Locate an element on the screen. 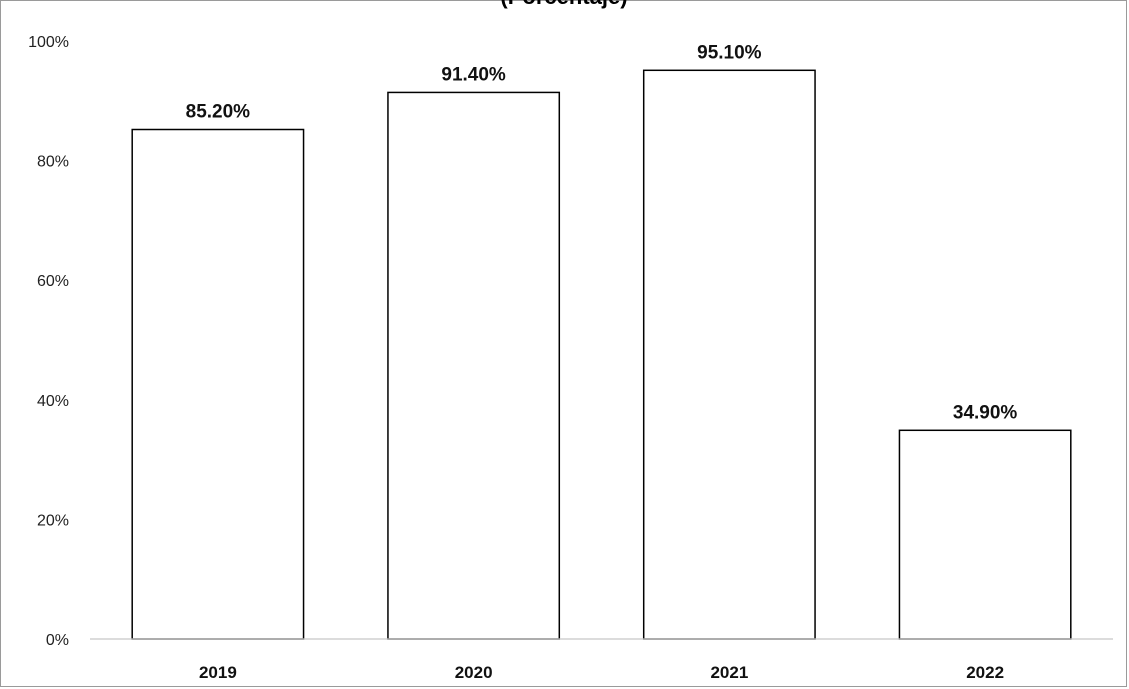 Image resolution: width=1129 pixels, height=689 pixels. x-tick-label: 2021 is located at coordinates (729, 672).